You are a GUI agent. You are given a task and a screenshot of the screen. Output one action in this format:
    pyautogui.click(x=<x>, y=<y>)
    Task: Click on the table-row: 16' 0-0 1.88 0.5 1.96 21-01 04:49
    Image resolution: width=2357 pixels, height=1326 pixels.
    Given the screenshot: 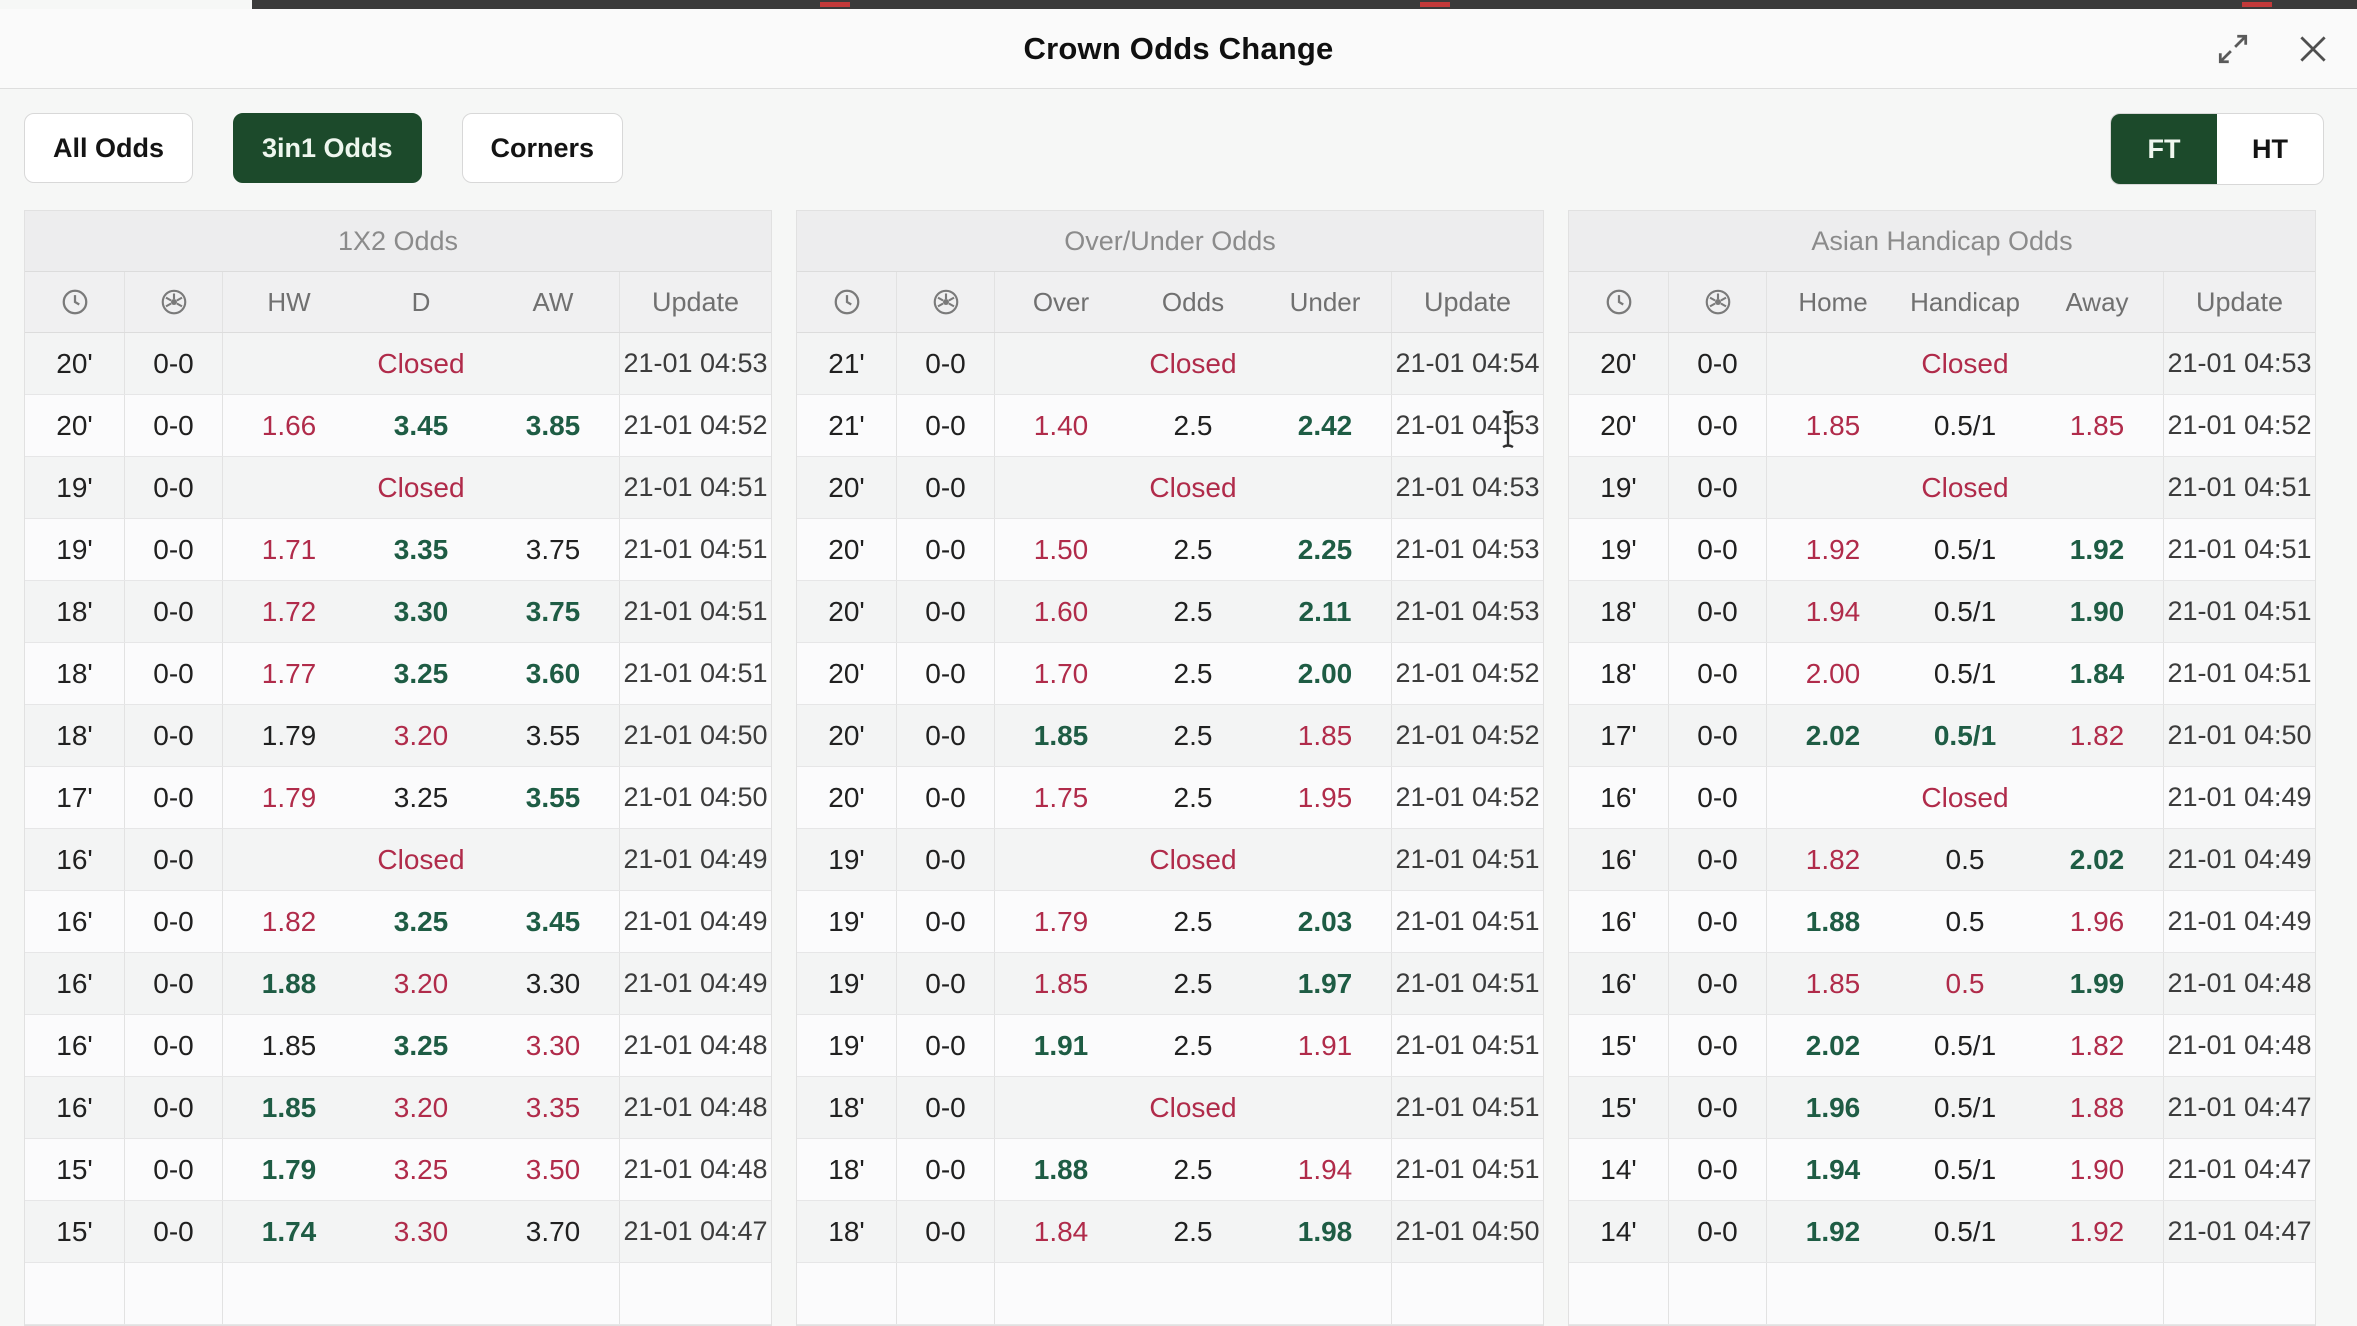 What is the action you would take?
    pyautogui.click(x=1942, y=922)
    